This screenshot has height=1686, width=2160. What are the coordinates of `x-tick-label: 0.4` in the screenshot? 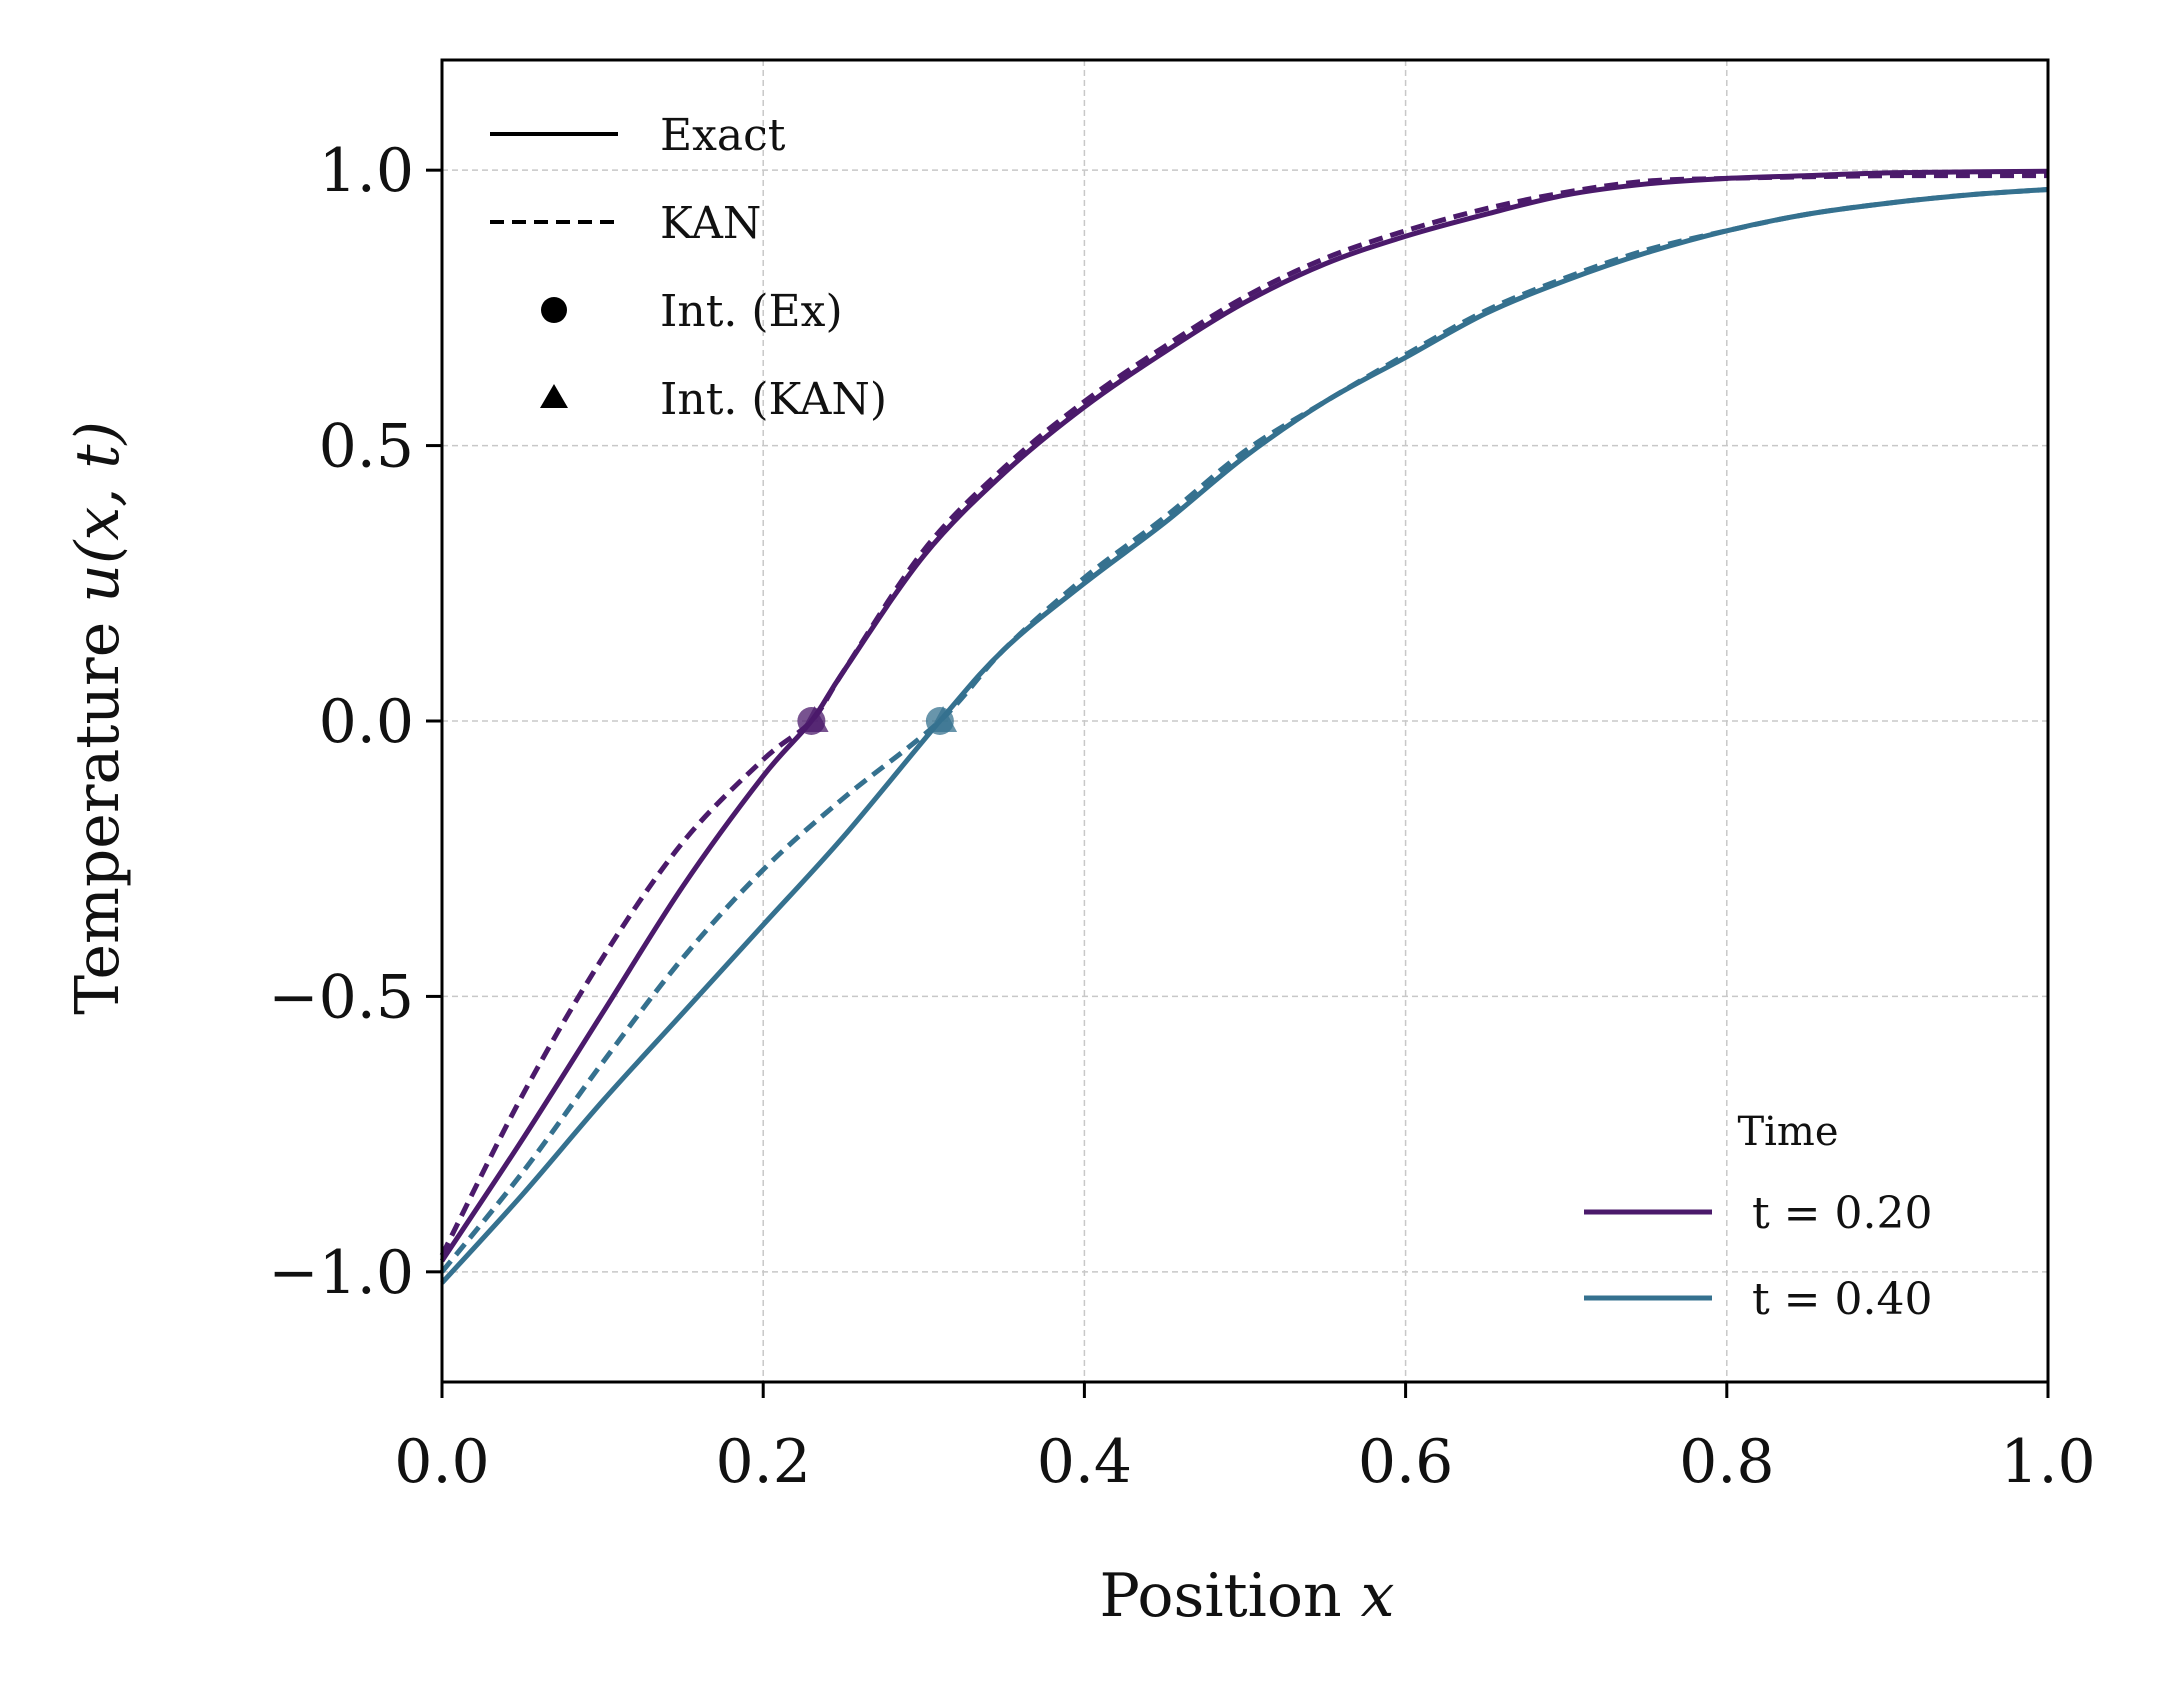 It's located at (1084, 1462).